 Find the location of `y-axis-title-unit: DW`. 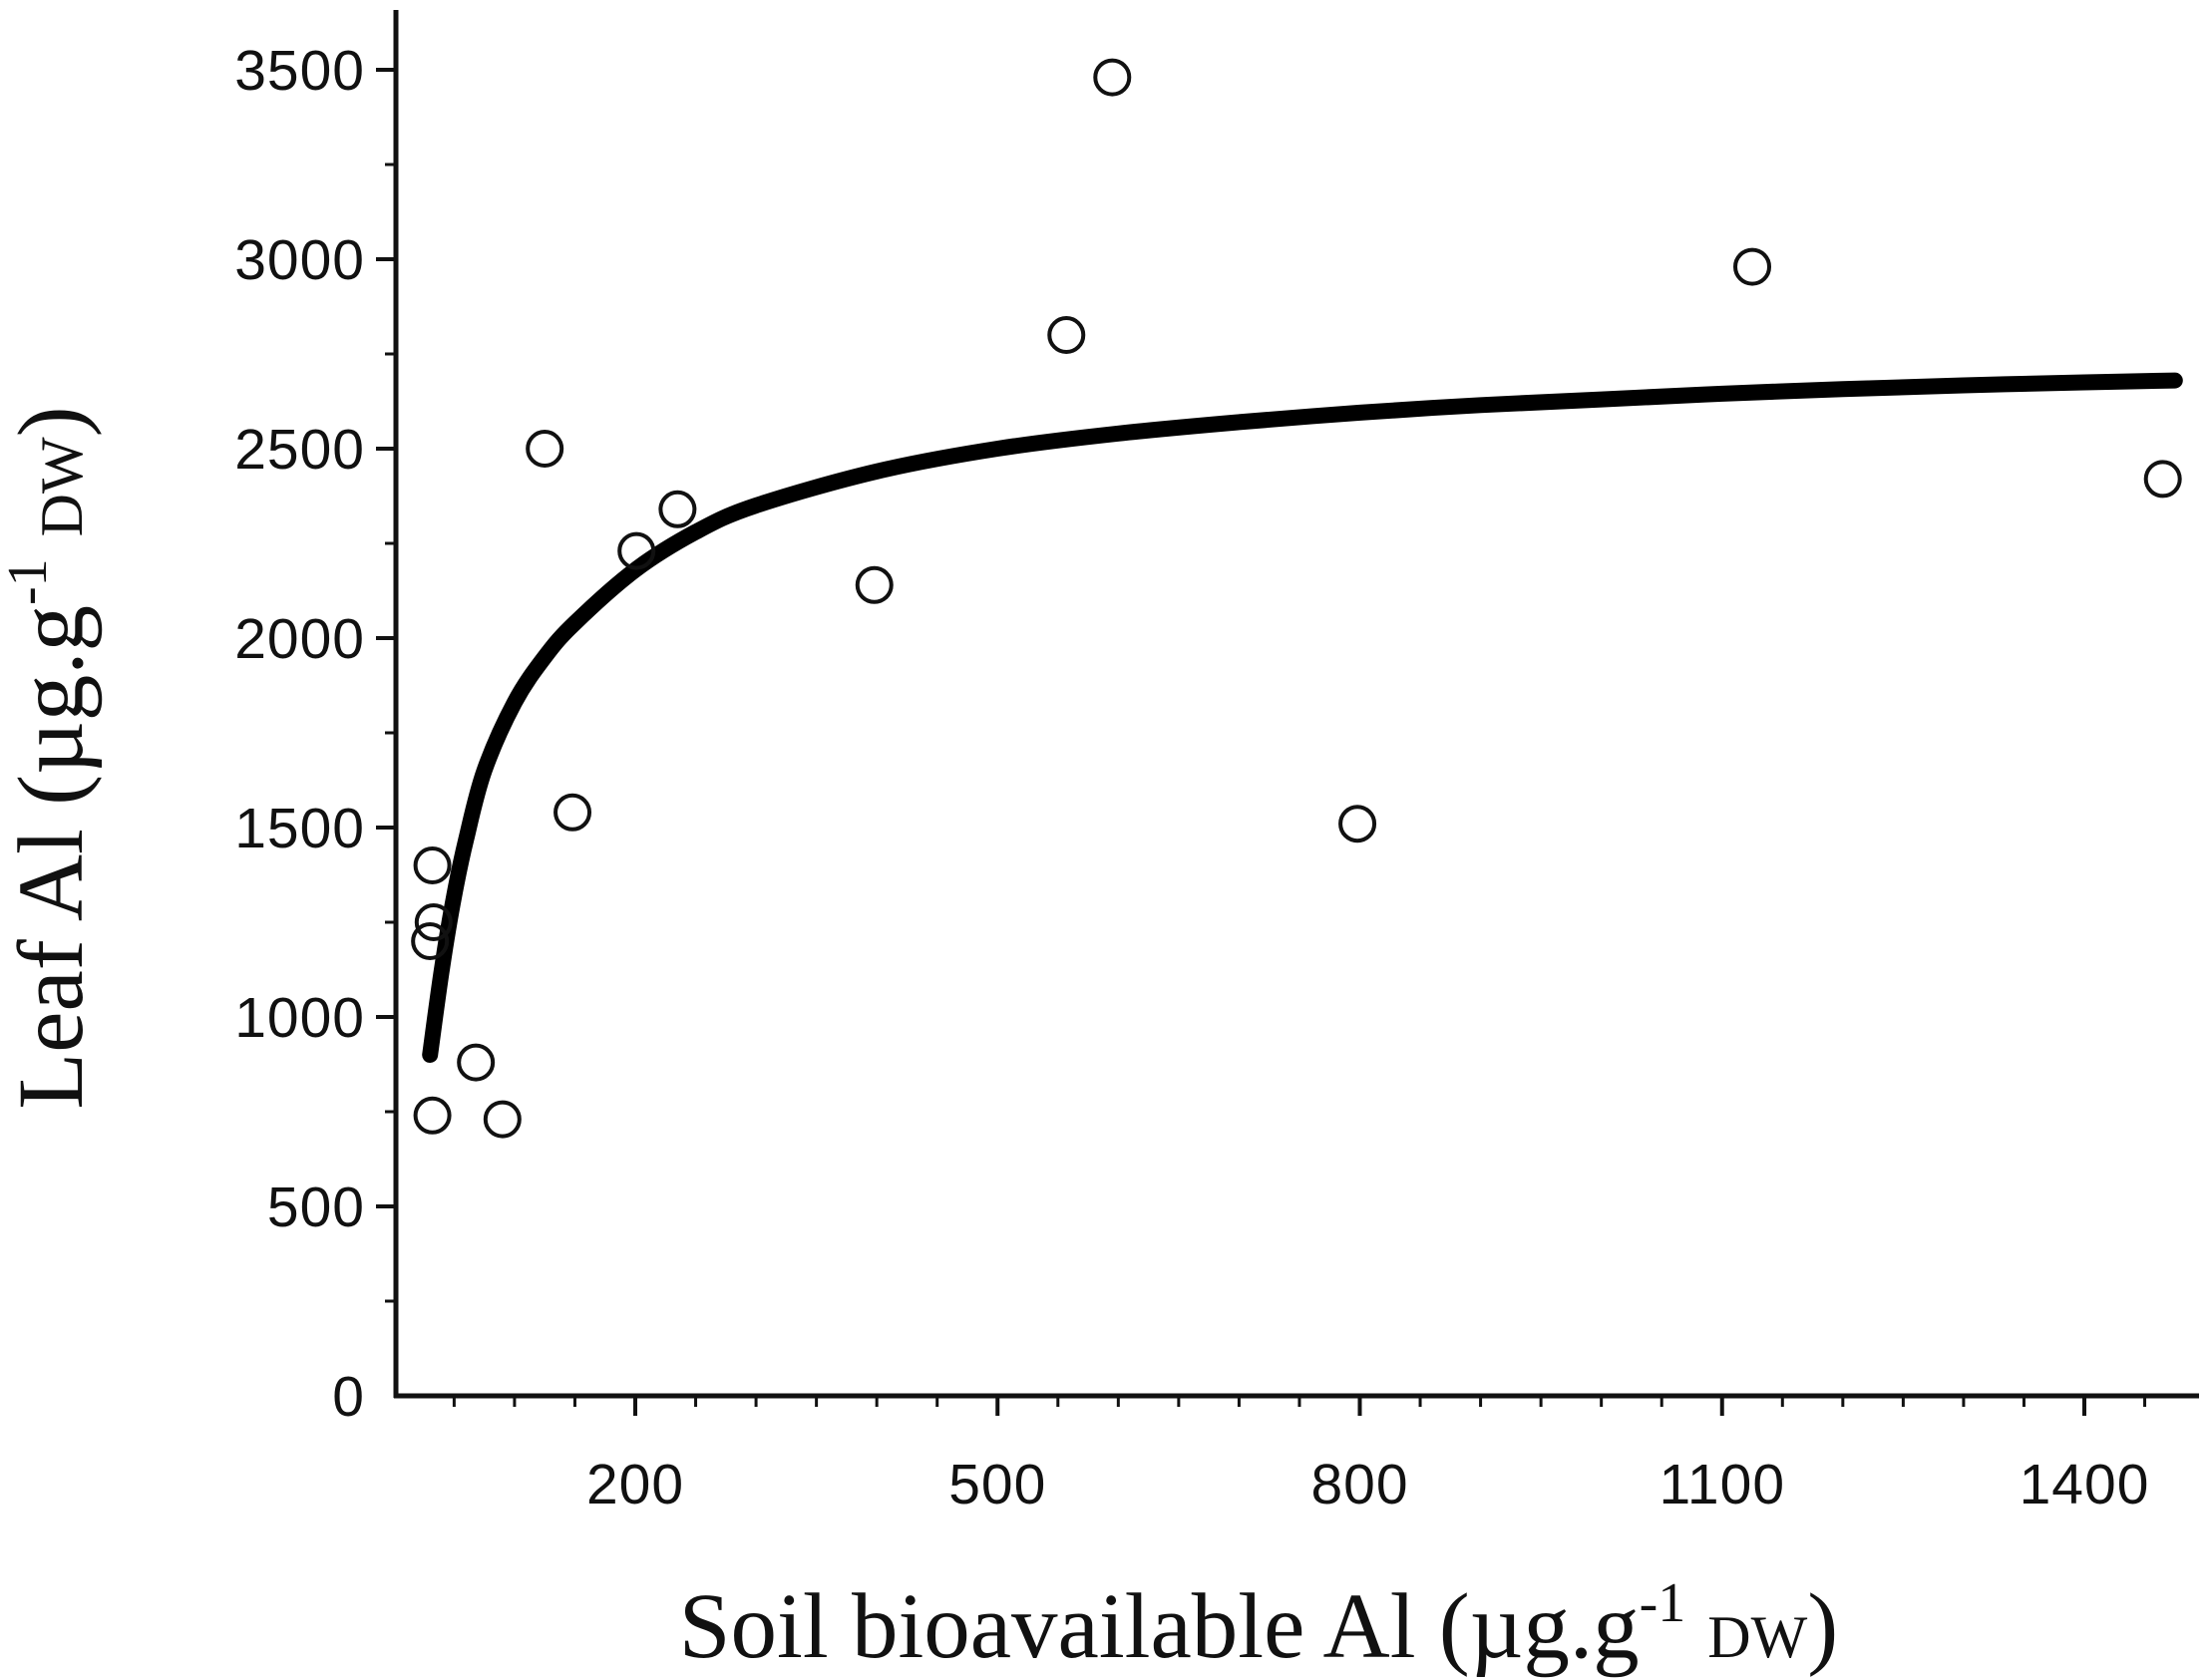

y-axis-title-unit: DW is located at coordinates (62, 486).